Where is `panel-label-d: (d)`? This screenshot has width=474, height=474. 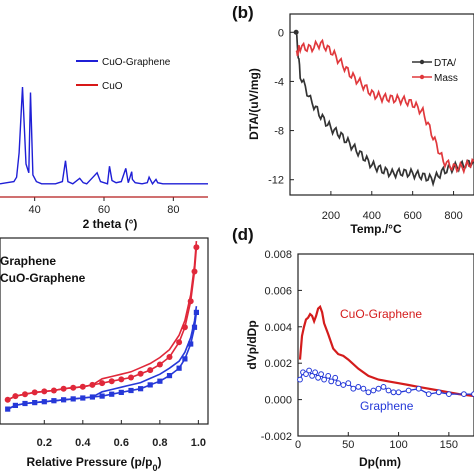
panel-label-d: (d) is located at coordinates (243, 234).